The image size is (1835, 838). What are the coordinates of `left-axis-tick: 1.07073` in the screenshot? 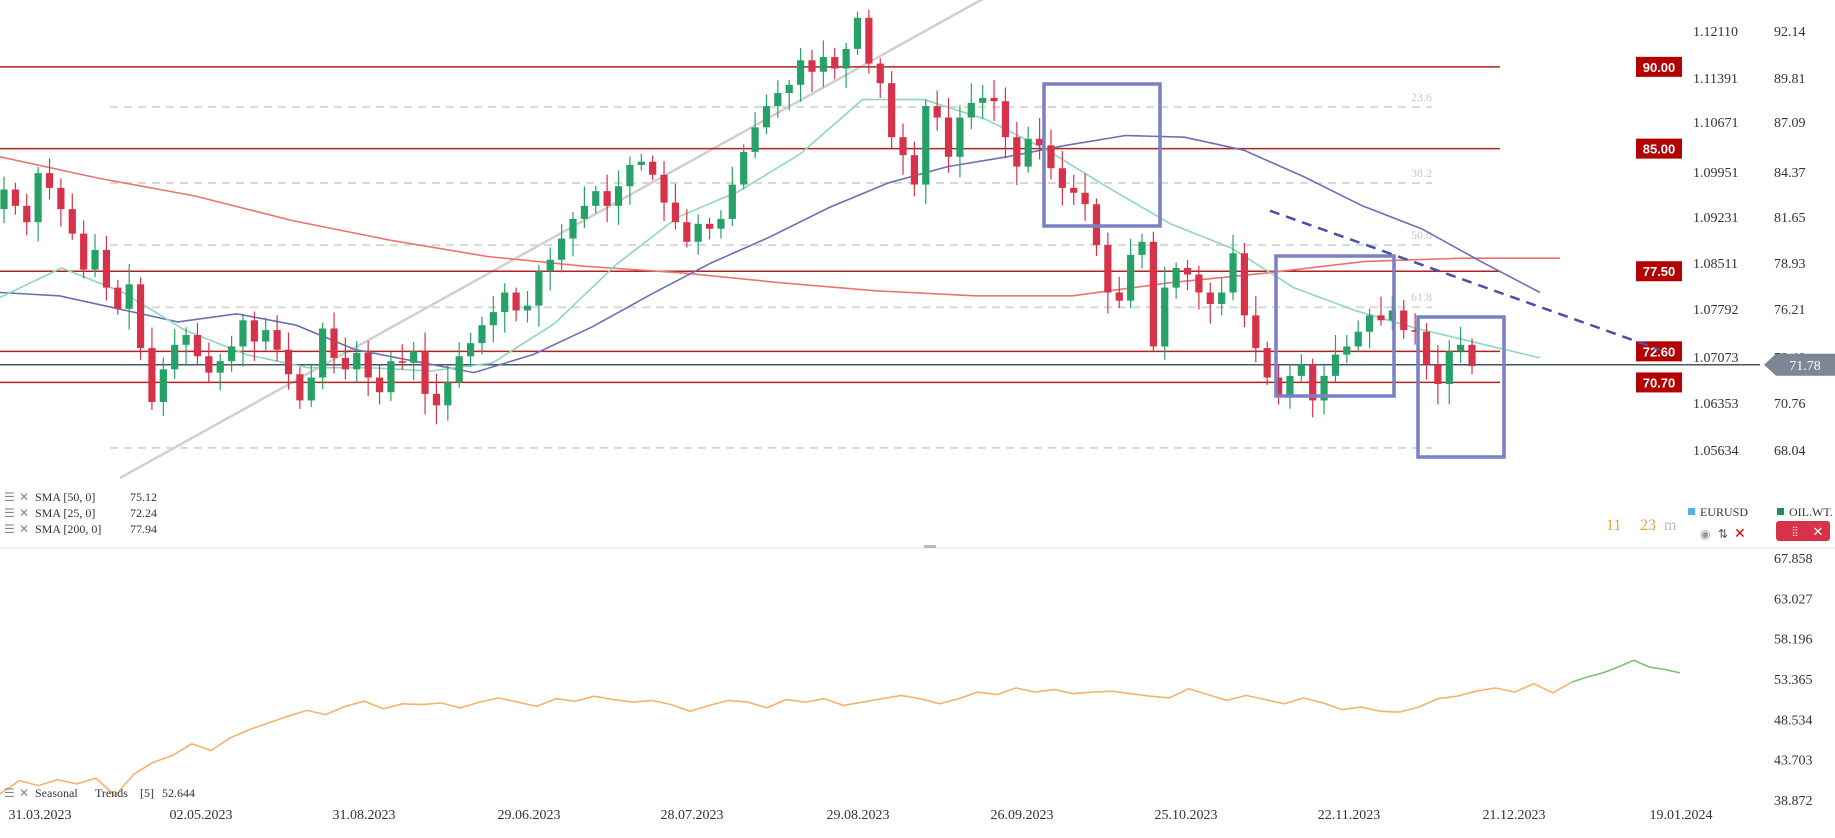 It's located at (1716, 358).